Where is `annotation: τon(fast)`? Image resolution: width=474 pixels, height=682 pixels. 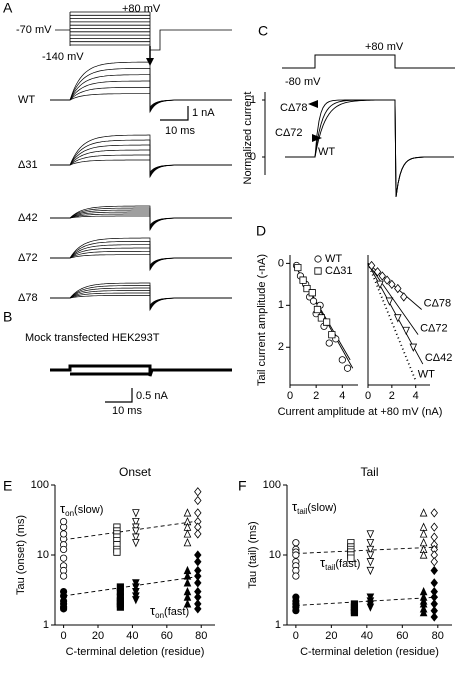
annotation: τon(fast) is located at coordinates (169, 611).